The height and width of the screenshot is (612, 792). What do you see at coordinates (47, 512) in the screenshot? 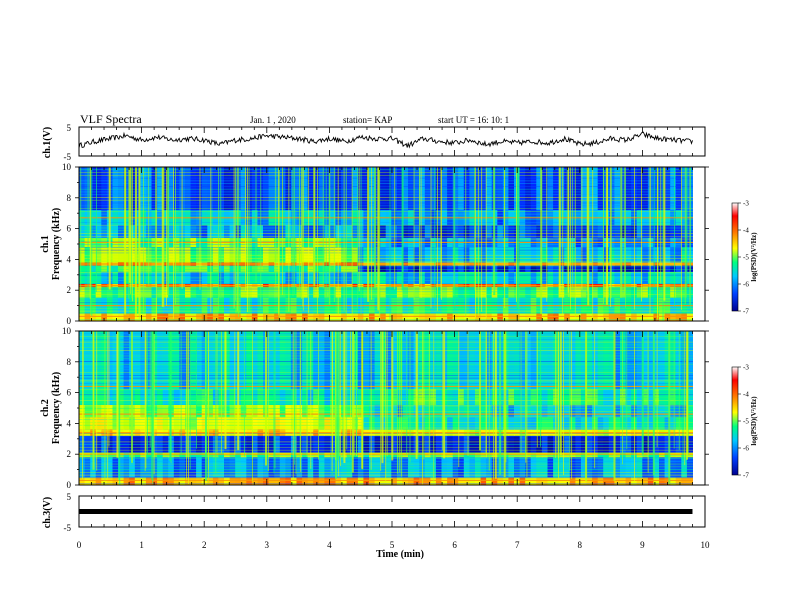
I see `y-axis-label: ch.3(V)` at bounding box center [47, 512].